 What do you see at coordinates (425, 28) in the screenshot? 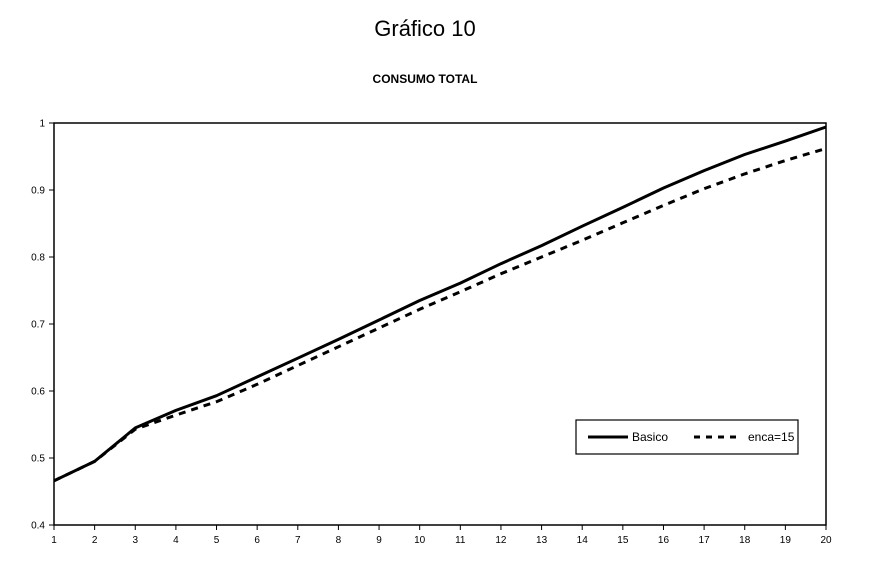
I see `chart-title: Gráfico 10` at bounding box center [425, 28].